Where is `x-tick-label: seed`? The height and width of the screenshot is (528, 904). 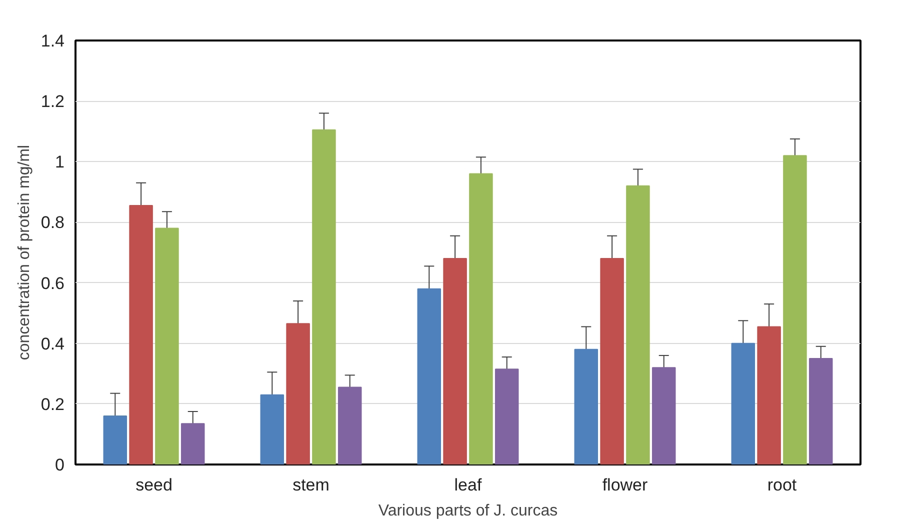
x-tick-label: seed is located at coordinates (154, 485).